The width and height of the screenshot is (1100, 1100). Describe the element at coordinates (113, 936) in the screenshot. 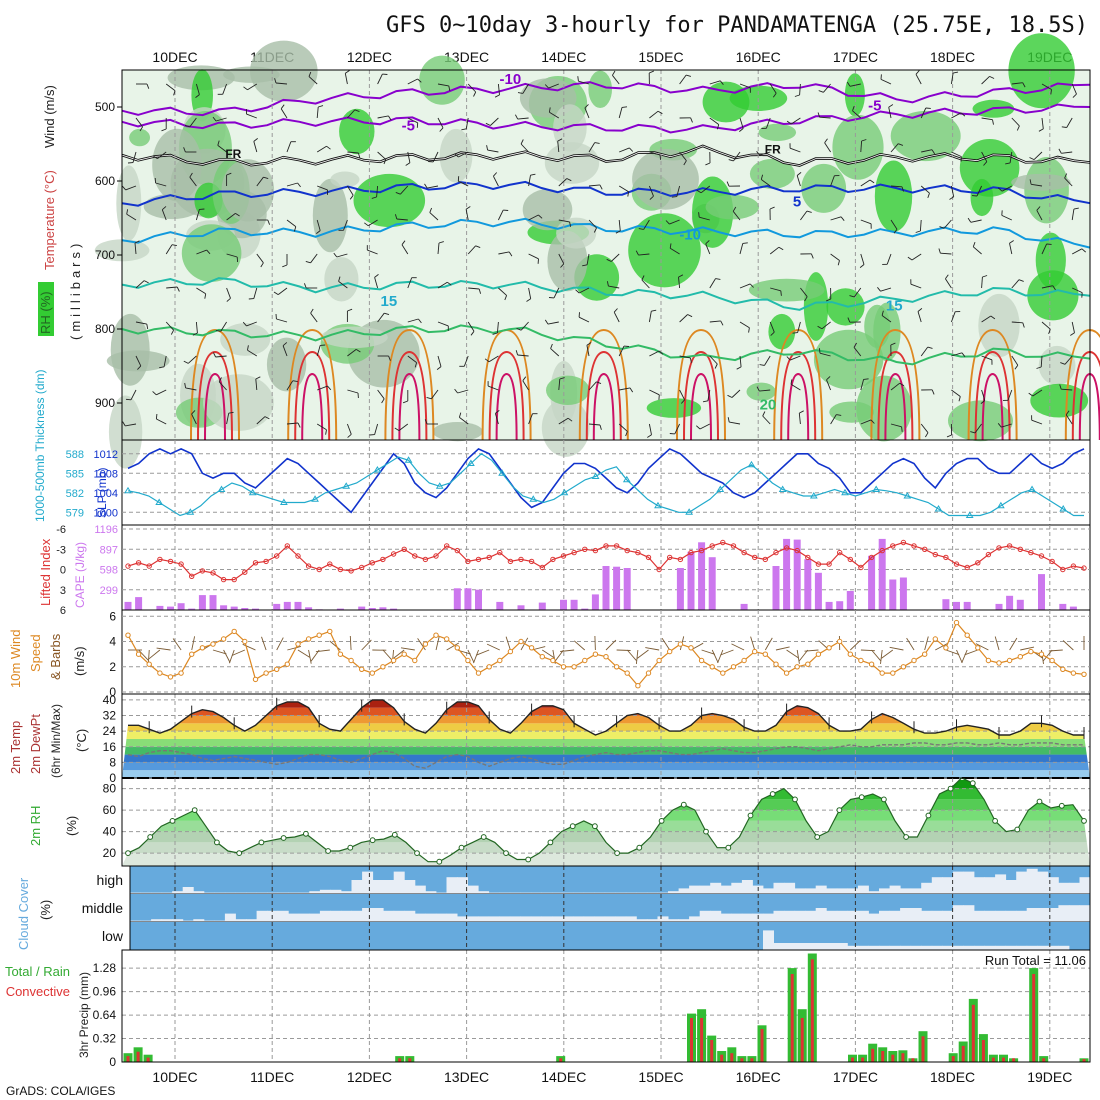

I see `cloud-row-label: low` at that location.